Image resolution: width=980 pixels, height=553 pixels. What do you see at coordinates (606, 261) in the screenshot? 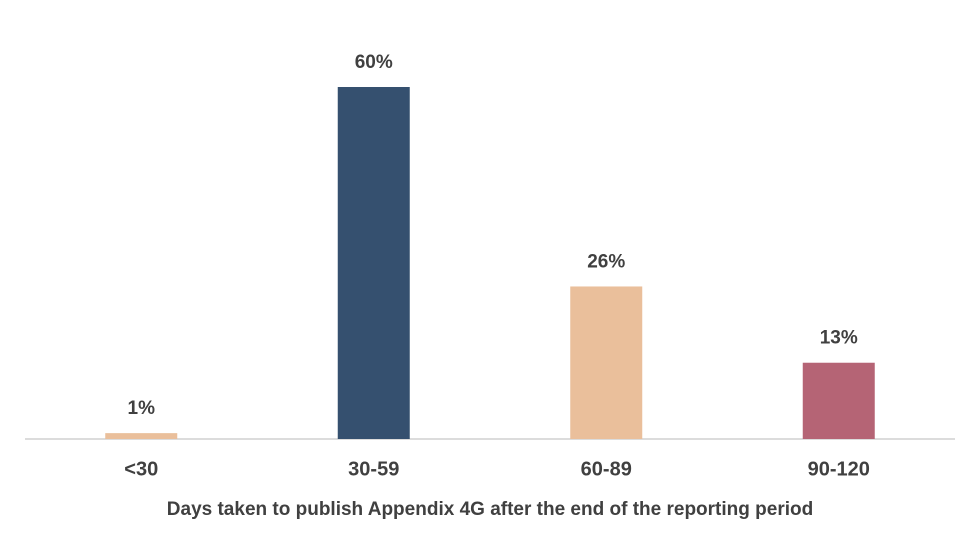
I see `data-label: 26%` at bounding box center [606, 261].